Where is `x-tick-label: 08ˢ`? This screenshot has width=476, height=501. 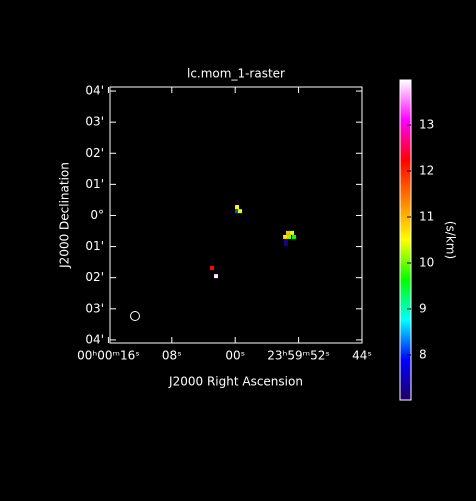 x-tick-label: 08ˢ is located at coordinates (172, 356).